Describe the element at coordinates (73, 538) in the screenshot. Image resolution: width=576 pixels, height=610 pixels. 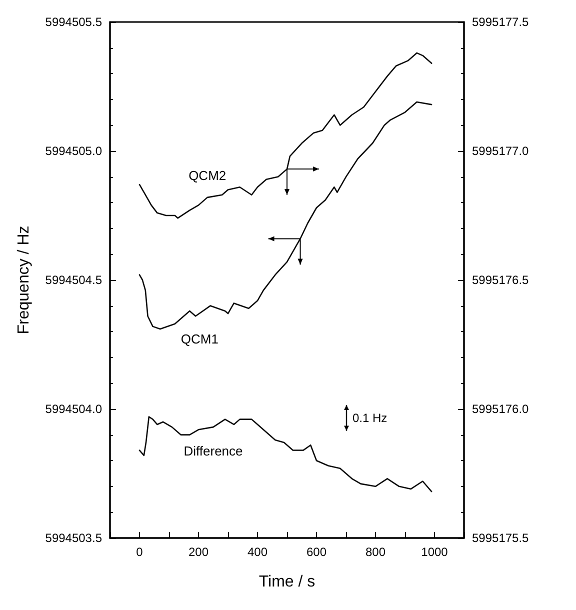
I see `y-tick-label: 5994503.5` at that location.